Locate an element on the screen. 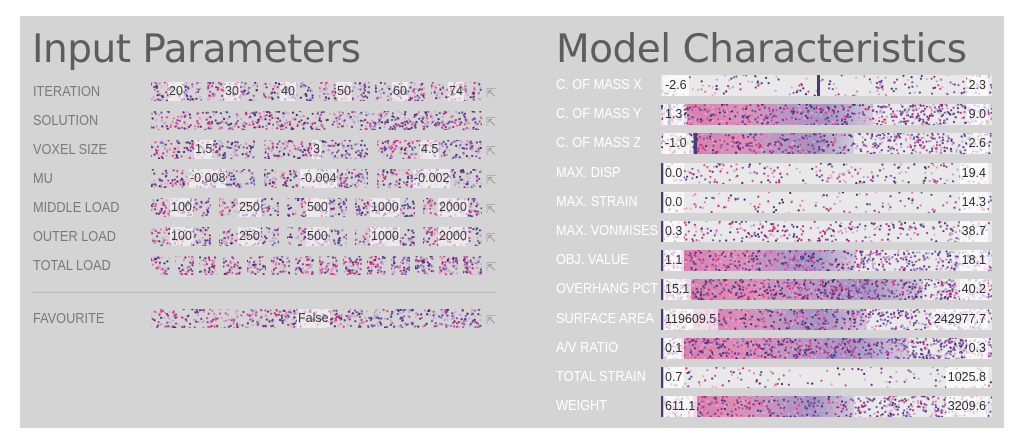 Image resolution: width=1022 pixels, height=444 pixels. range-max: 0.3 is located at coordinates (977, 348).